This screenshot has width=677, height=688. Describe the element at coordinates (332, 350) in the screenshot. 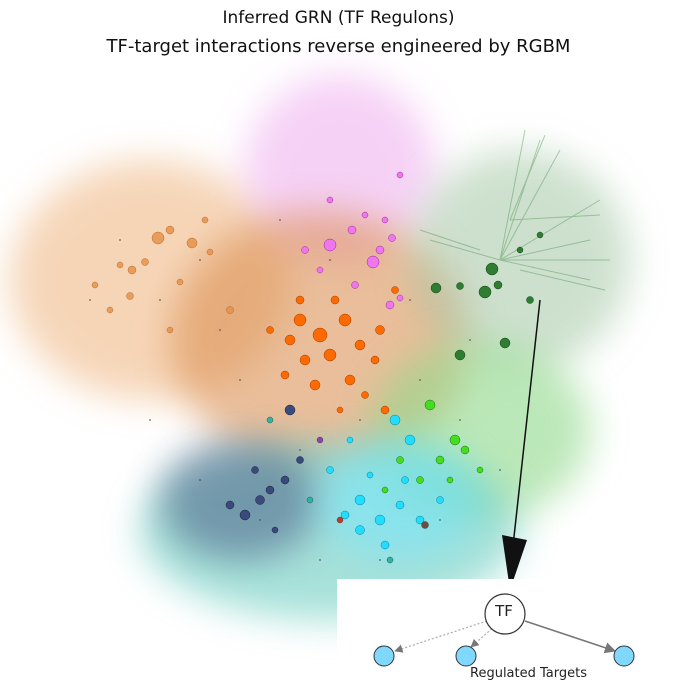

I see `orange-cluster` at that location.